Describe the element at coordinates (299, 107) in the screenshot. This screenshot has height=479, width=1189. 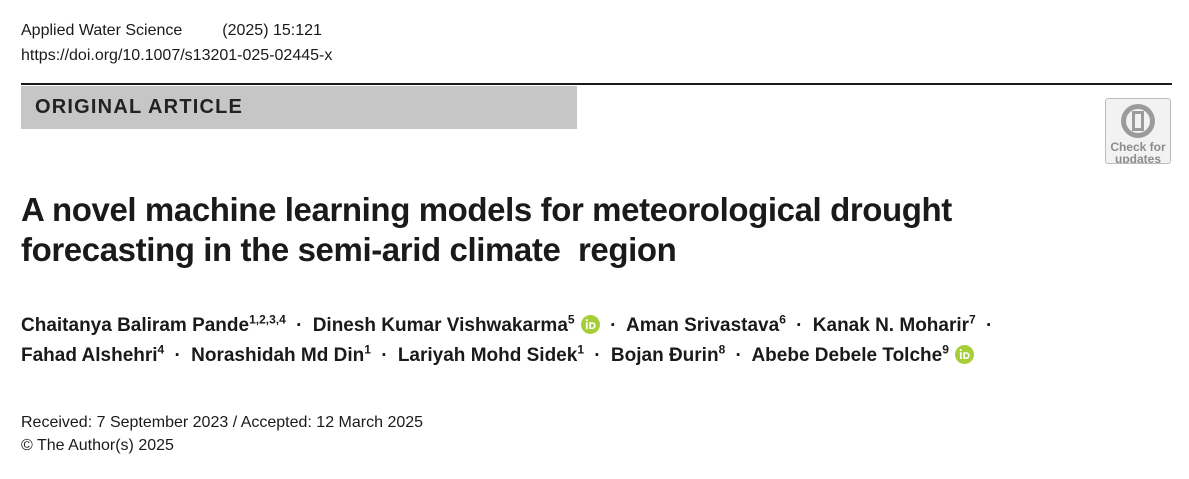
I see `article-type-banner: ORIGINAL ARTICLE` at that location.